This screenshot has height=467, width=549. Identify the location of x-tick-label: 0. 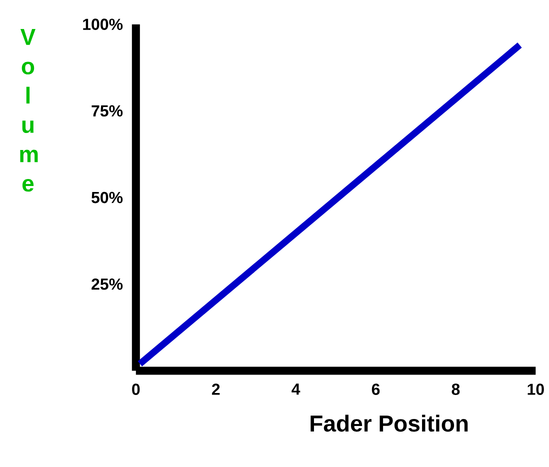
(136, 390).